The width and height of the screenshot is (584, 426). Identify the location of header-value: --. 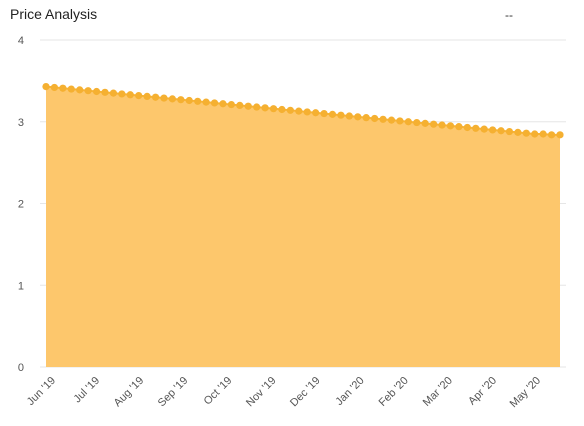
(509, 15).